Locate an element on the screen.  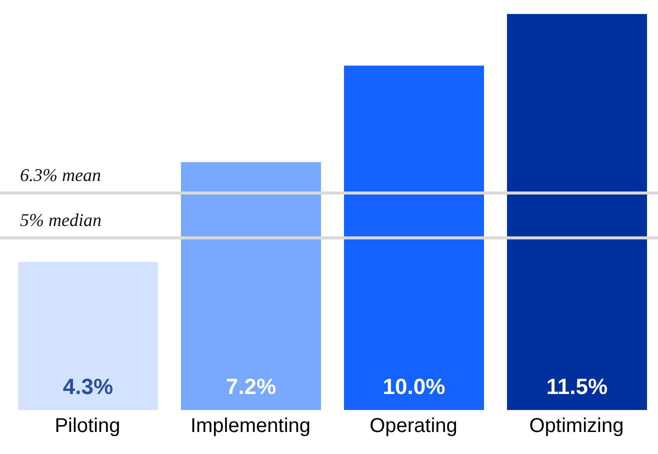
data-label: 11.5% is located at coordinates (577, 386).